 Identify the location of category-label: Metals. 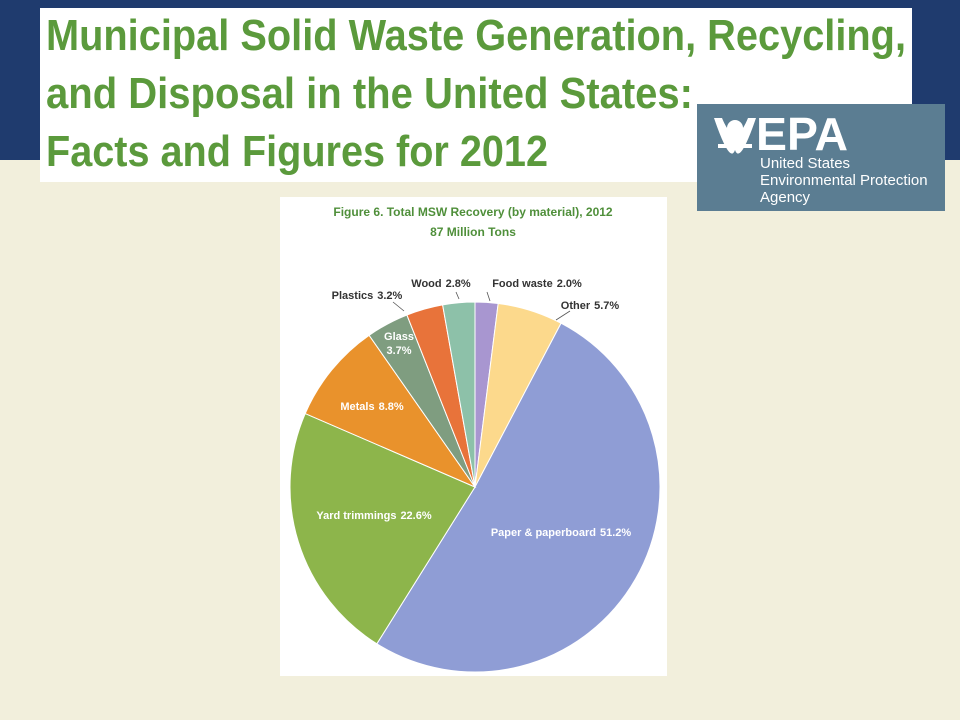
(357, 407).